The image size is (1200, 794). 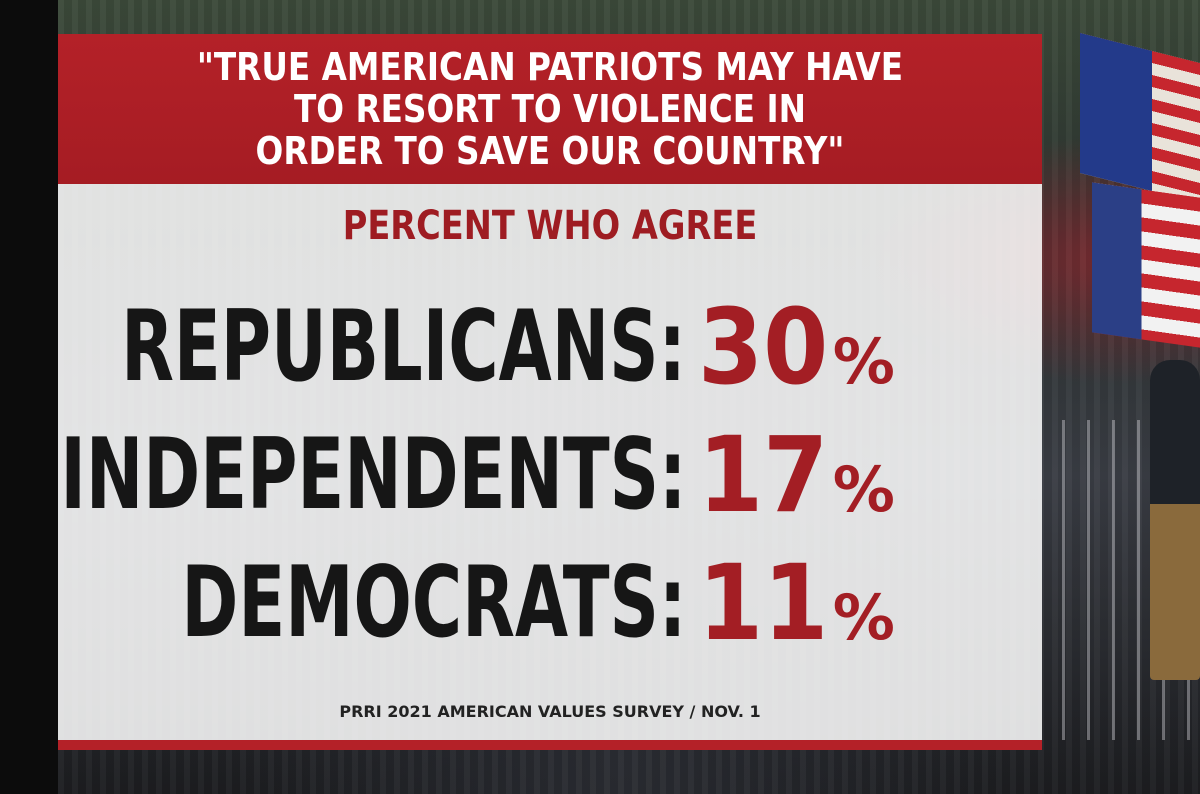 I want to click on value-number: 17, so click(x=763, y=475).